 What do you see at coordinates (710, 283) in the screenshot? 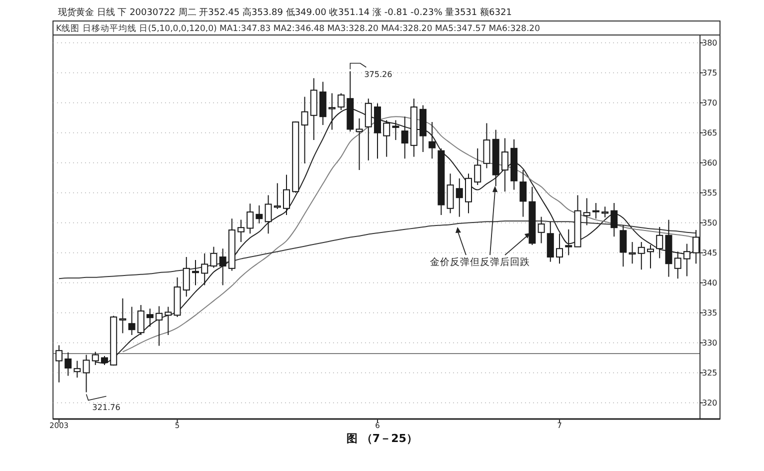
I see `y-tick-label: 340` at bounding box center [710, 283].